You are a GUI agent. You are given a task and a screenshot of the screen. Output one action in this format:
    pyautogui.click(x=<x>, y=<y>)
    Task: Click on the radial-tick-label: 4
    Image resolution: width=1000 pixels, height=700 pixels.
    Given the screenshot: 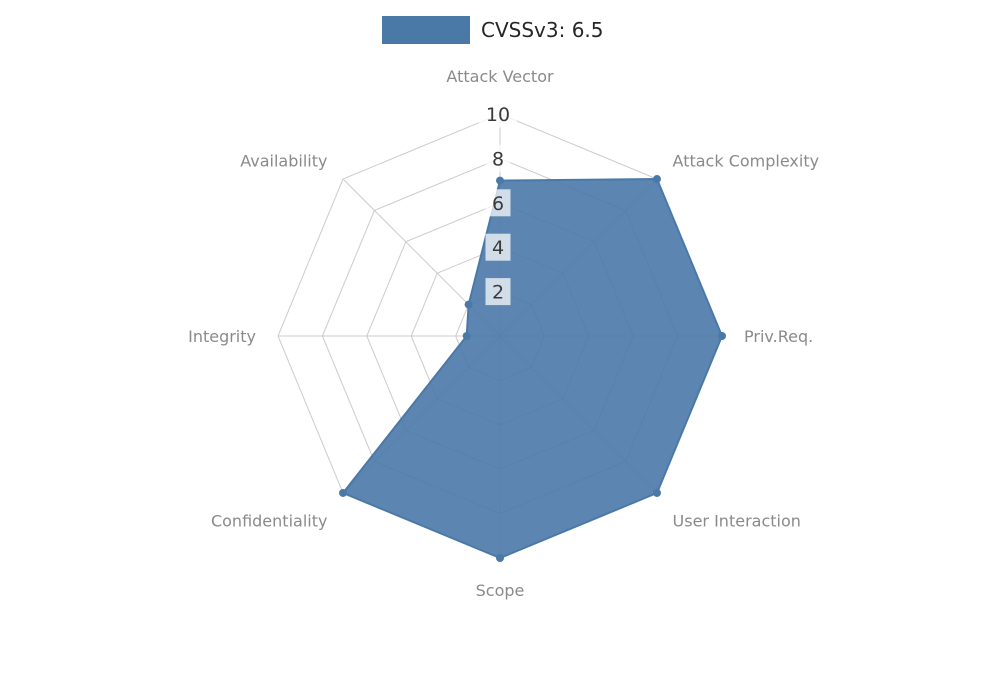 What is the action you would take?
    pyautogui.click(x=498, y=248)
    